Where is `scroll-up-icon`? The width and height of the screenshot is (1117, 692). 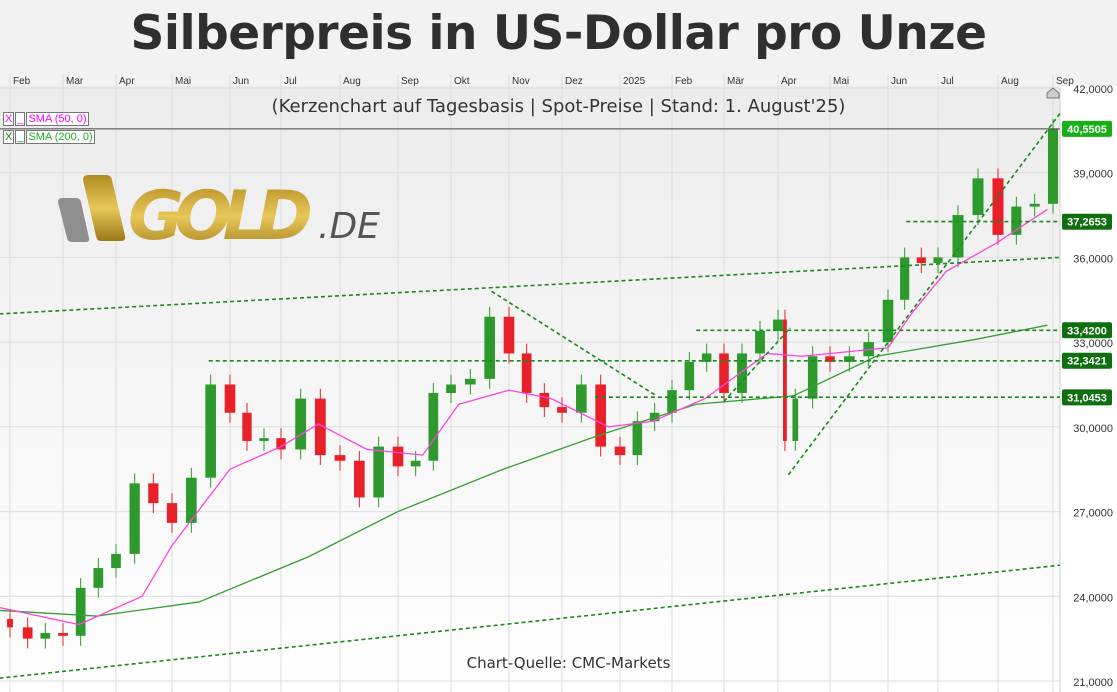
scroll-up-icon is located at coordinates (1053, 93).